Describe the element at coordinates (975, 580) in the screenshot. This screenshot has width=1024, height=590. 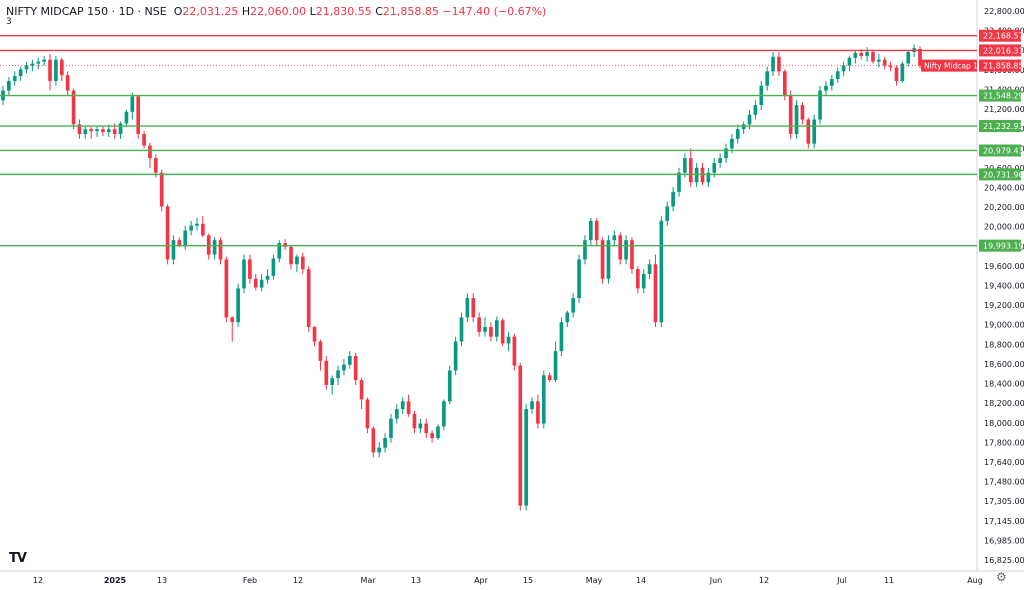
I see `x-tick-label: Aug` at that location.